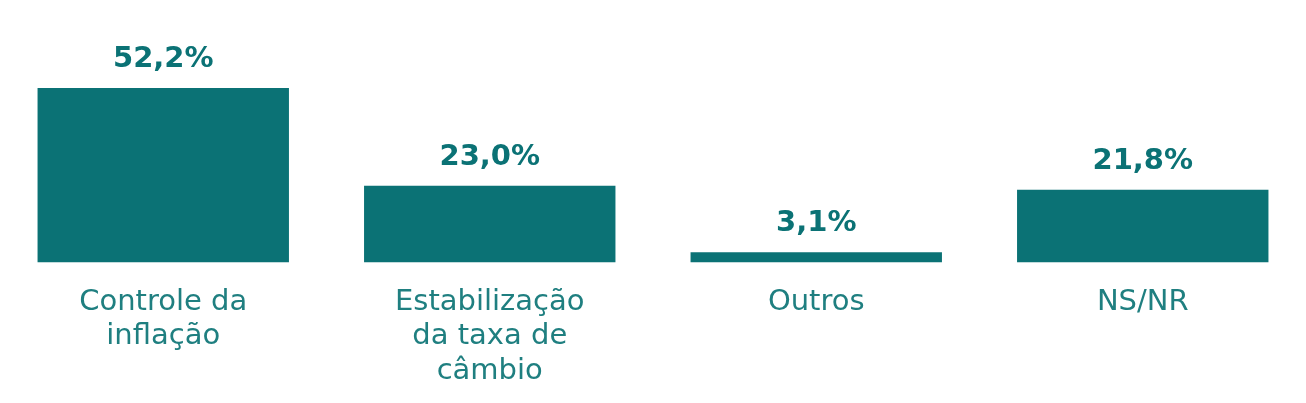 Image resolution: width=1306 pixels, height=403 pixels. Describe the element at coordinates (816, 299) in the screenshot. I see `x-tick-label: Outros` at that location.